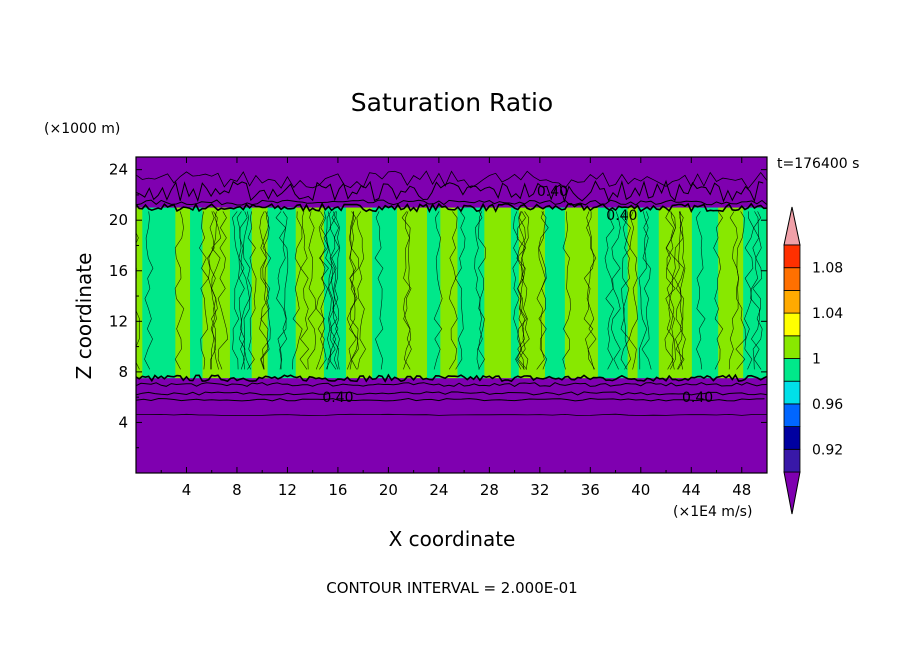  I want to click on y-tick-label: 16, so click(118, 271).